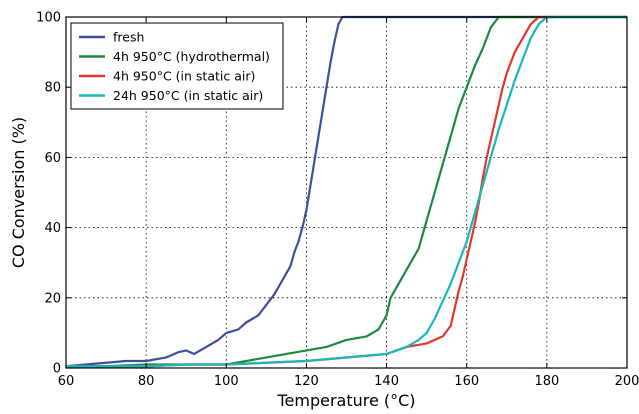  Describe the element at coordinates (546, 381) in the screenshot. I see `x-tick-label: 180` at that location.